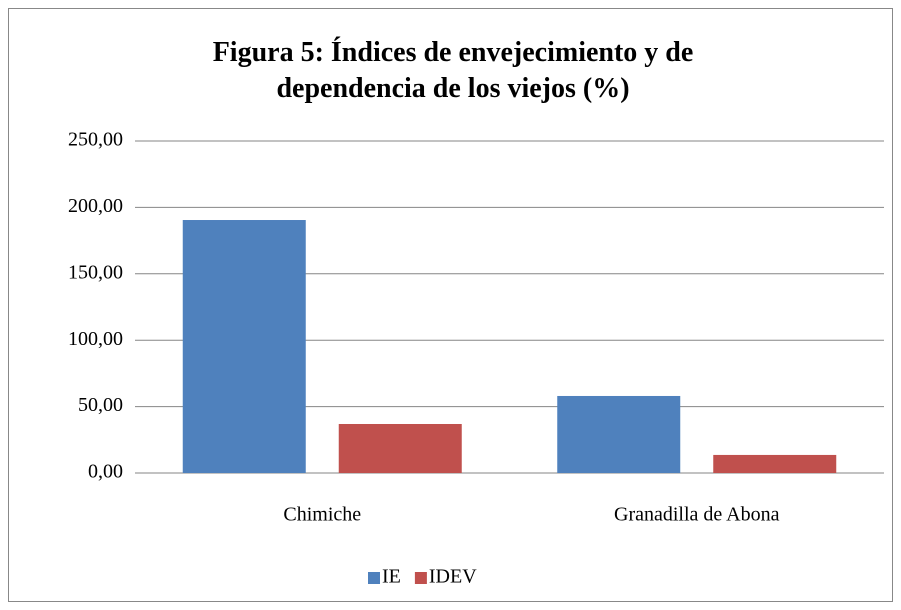 The width and height of the screenshot is (901, 610). Describe the element at coordinates (95, 339) in the screenshot. I see `y-tick-label: 100,00` at that location.